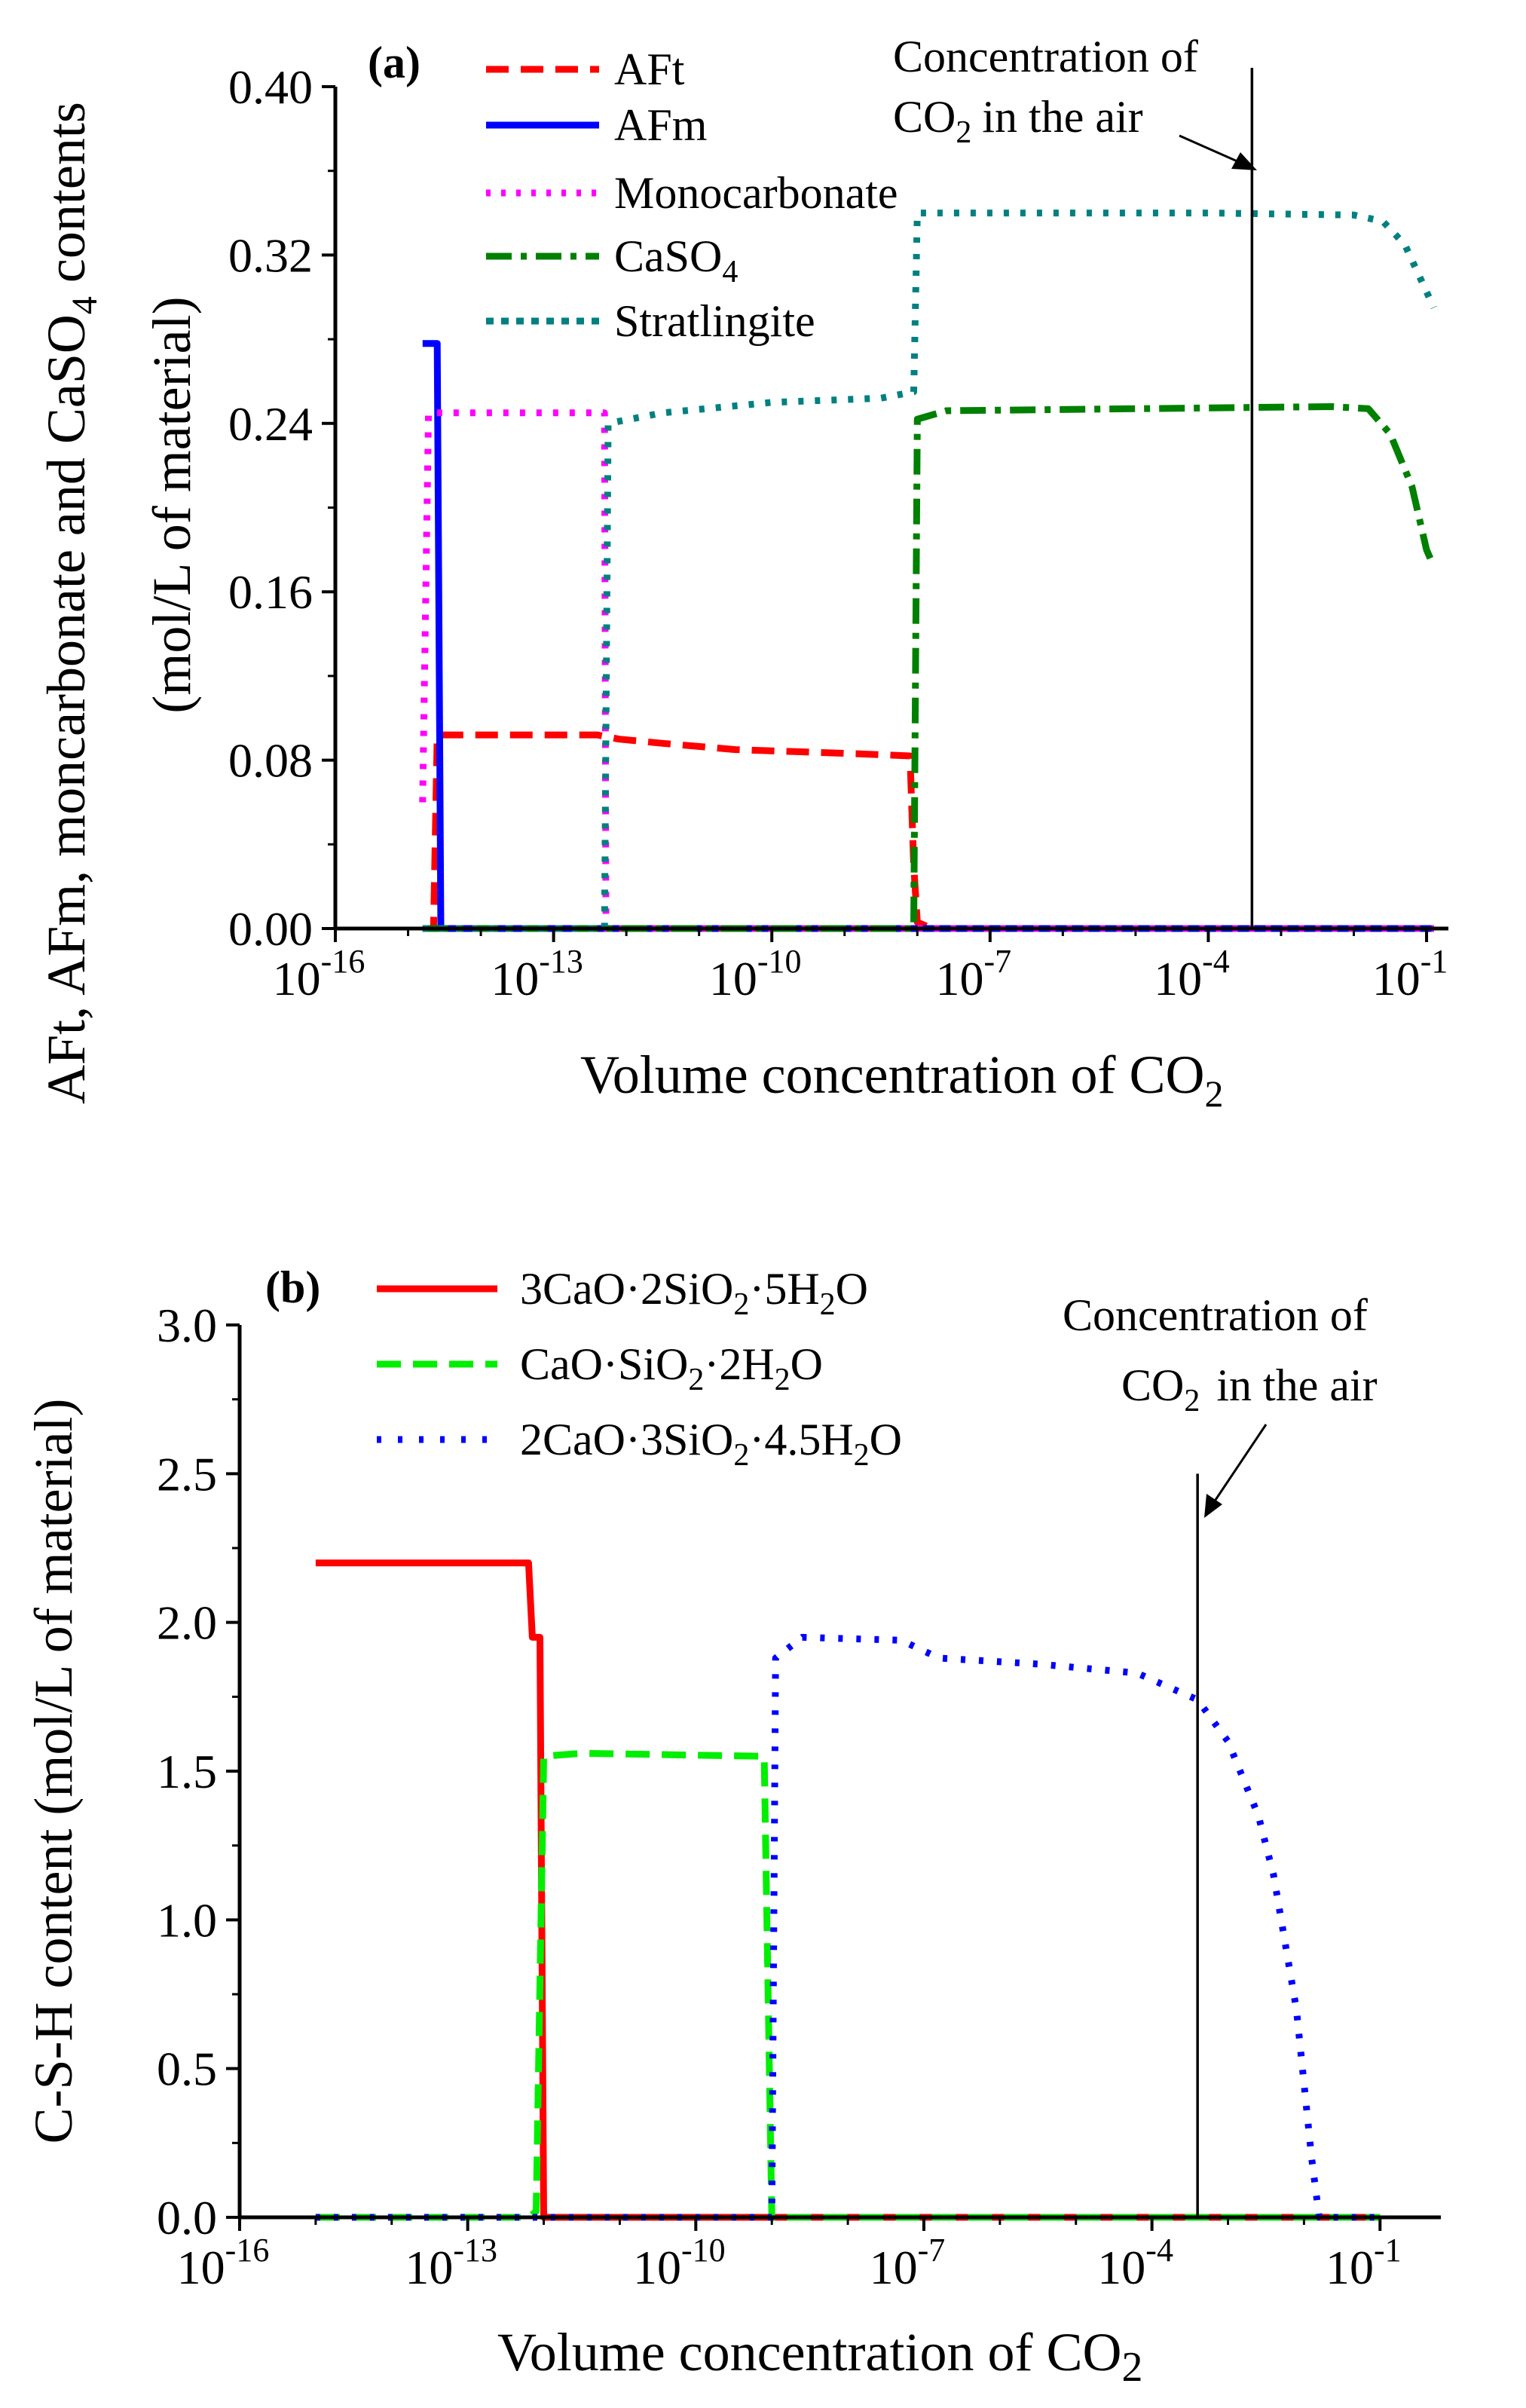 The width and height of the screenshot is (1526, 2408). I want to click on series-caosio-line, so click(848, 1985).